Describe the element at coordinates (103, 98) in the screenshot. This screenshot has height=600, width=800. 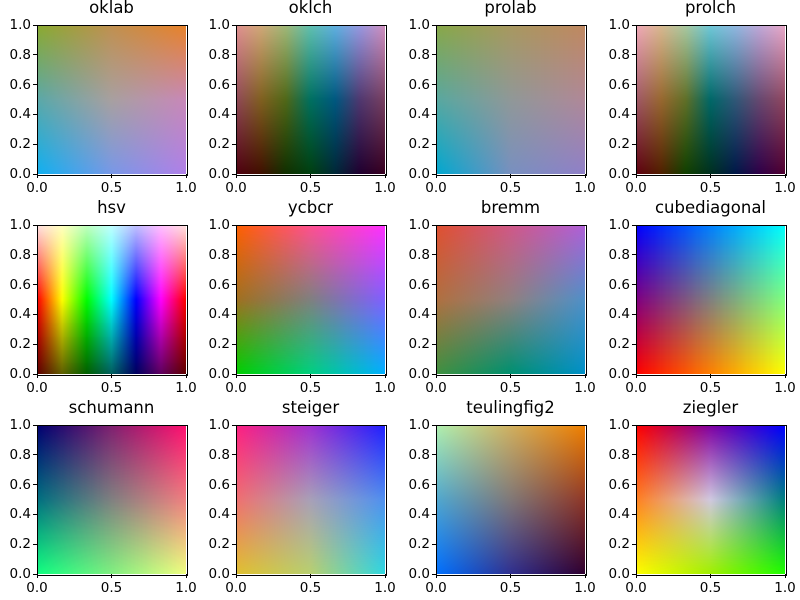
I see `axes-oklab: oklab 0.0 0.5 1.0 0.0 0.2 0.4 0.6 0.8 1.0` at that location.